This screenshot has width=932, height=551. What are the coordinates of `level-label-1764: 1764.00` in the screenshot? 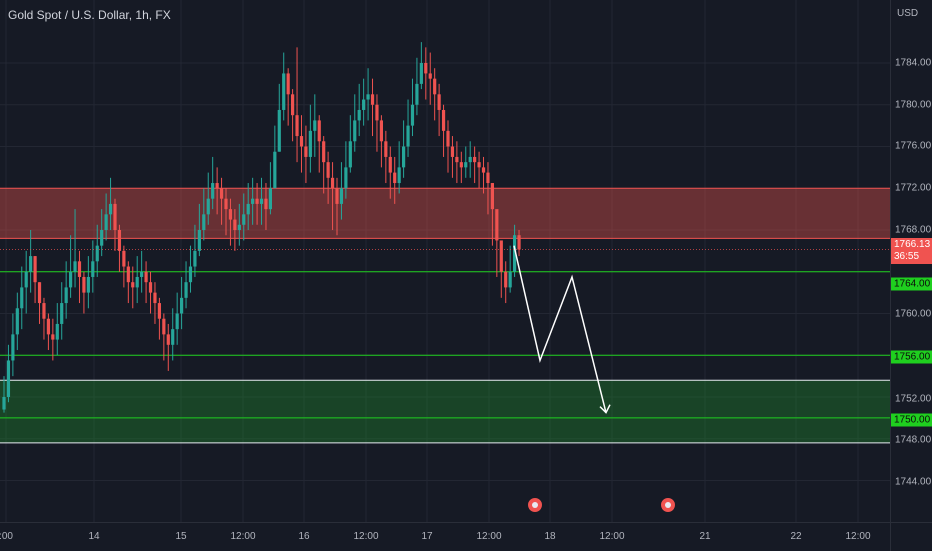 It's located at (911, 284).